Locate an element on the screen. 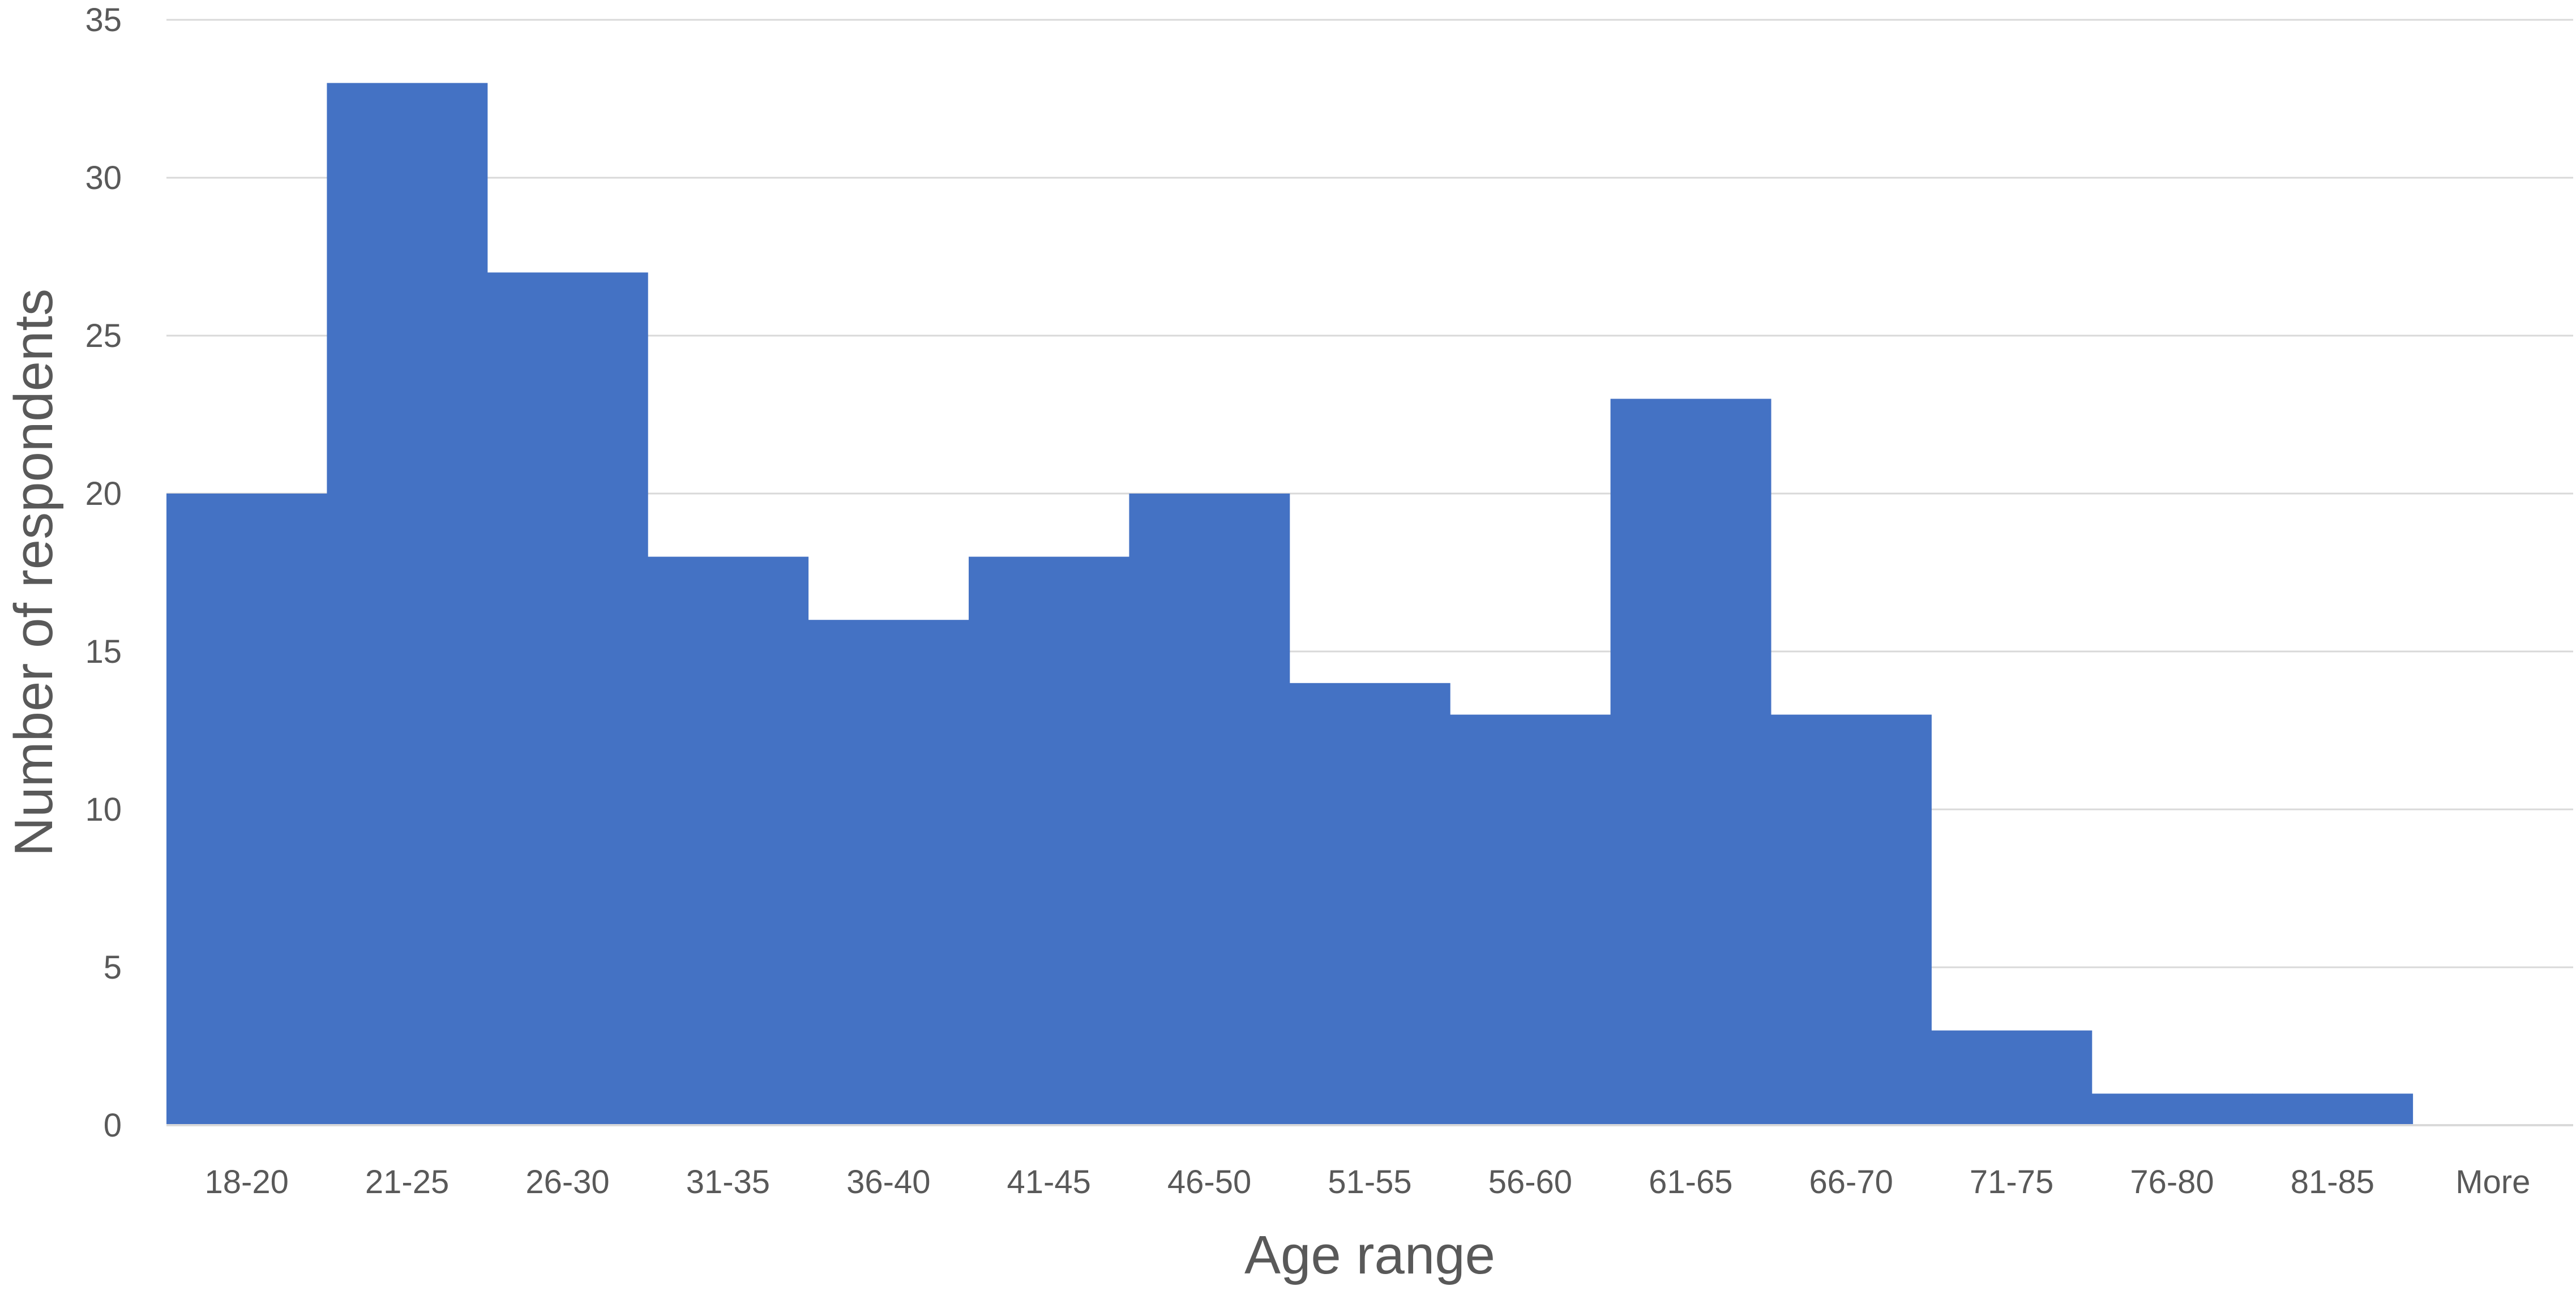 The width and height of the screenshot is (2576, 1295). y-tick-label: 20 is located at coordinates (103, 494).